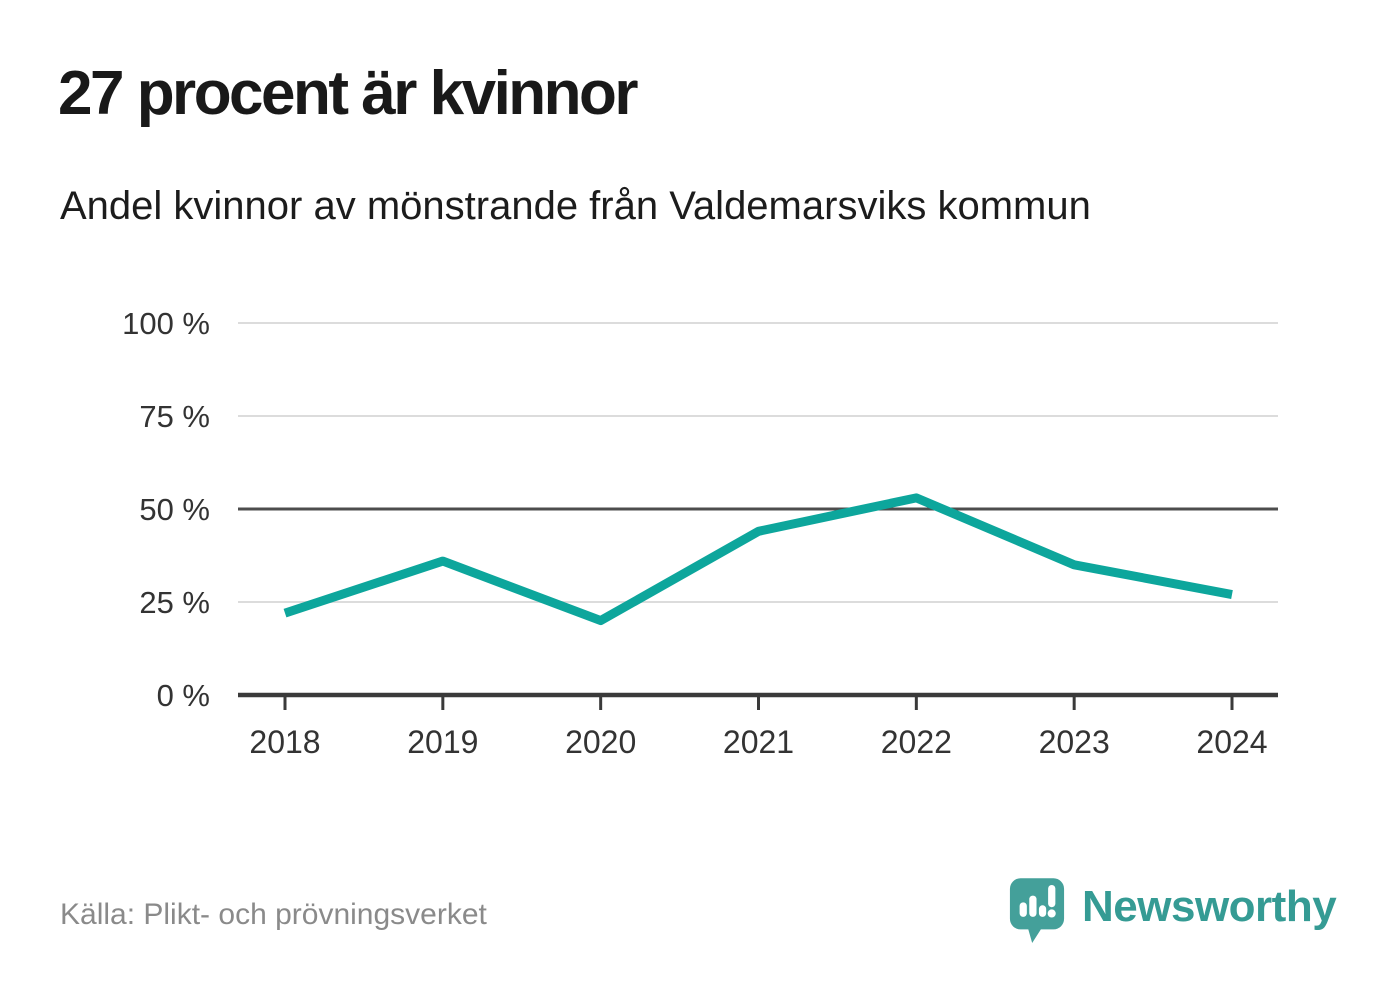  Describe the element at coordinates (758, 742) in the screenshot. I see `x-axis-tick-label: 2021` at that location.